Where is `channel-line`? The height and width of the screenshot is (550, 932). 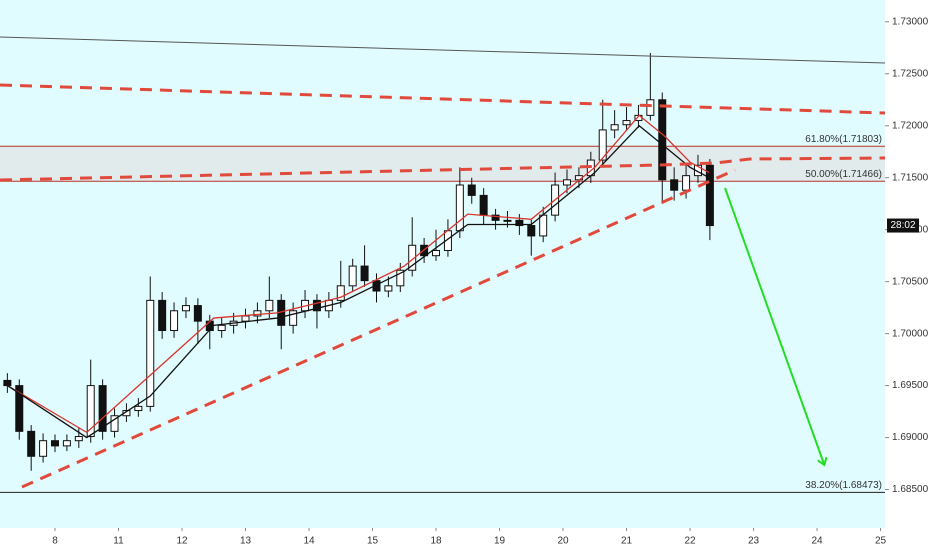 channel-line is located at coordinates (443, 50).